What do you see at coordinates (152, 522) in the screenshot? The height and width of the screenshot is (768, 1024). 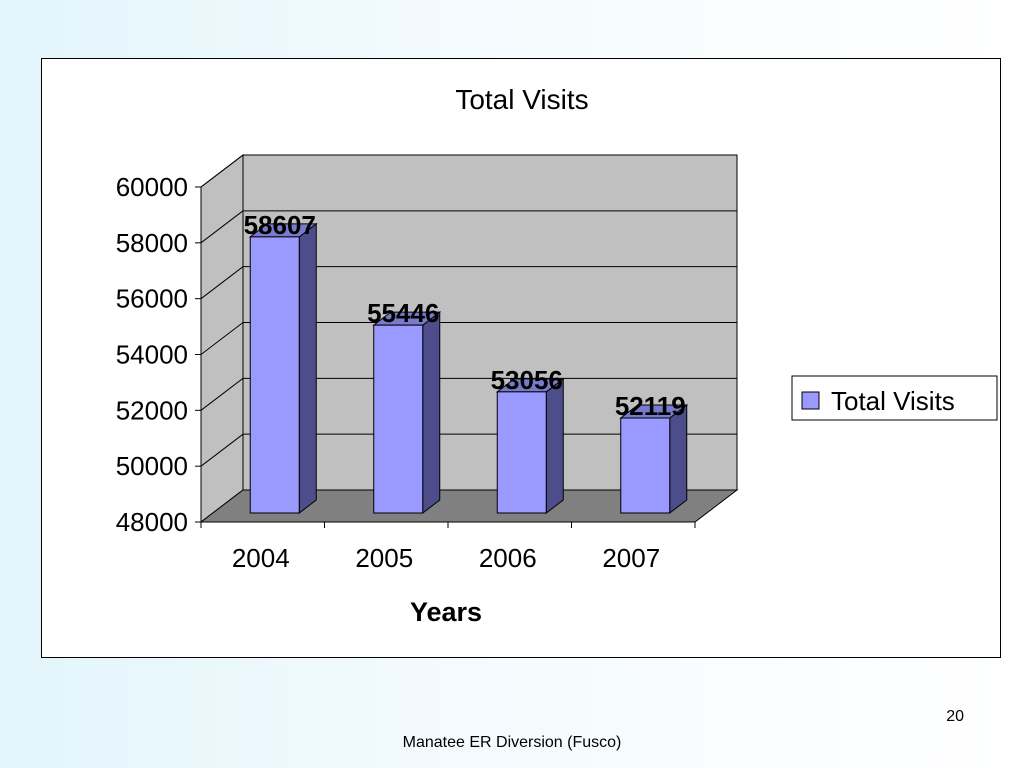 I see `y-tick-label: 48000` at bounding box center [152, 522].